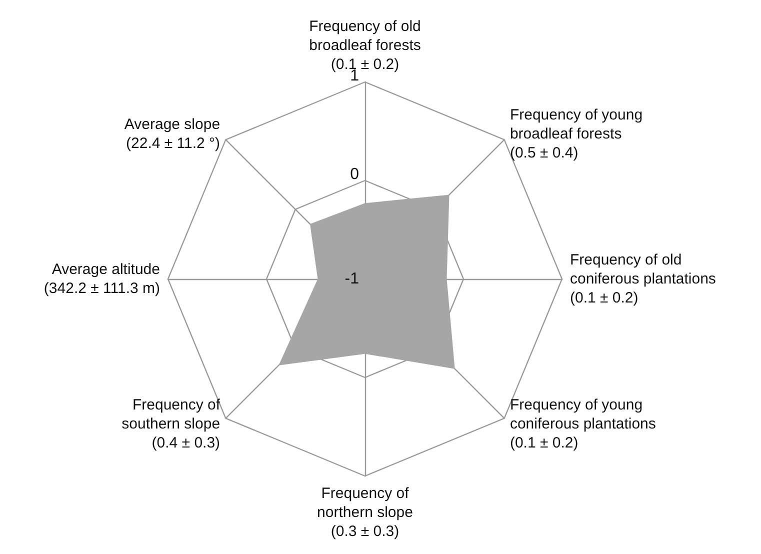 This screenshot has height=554, width=761. What do you see at coordinates (643, 279) in the screenshot?
I see `spoke-label: Frequency of old coniferous plantations (0.1 ± 0.2)` at bounding box center [643, 279].